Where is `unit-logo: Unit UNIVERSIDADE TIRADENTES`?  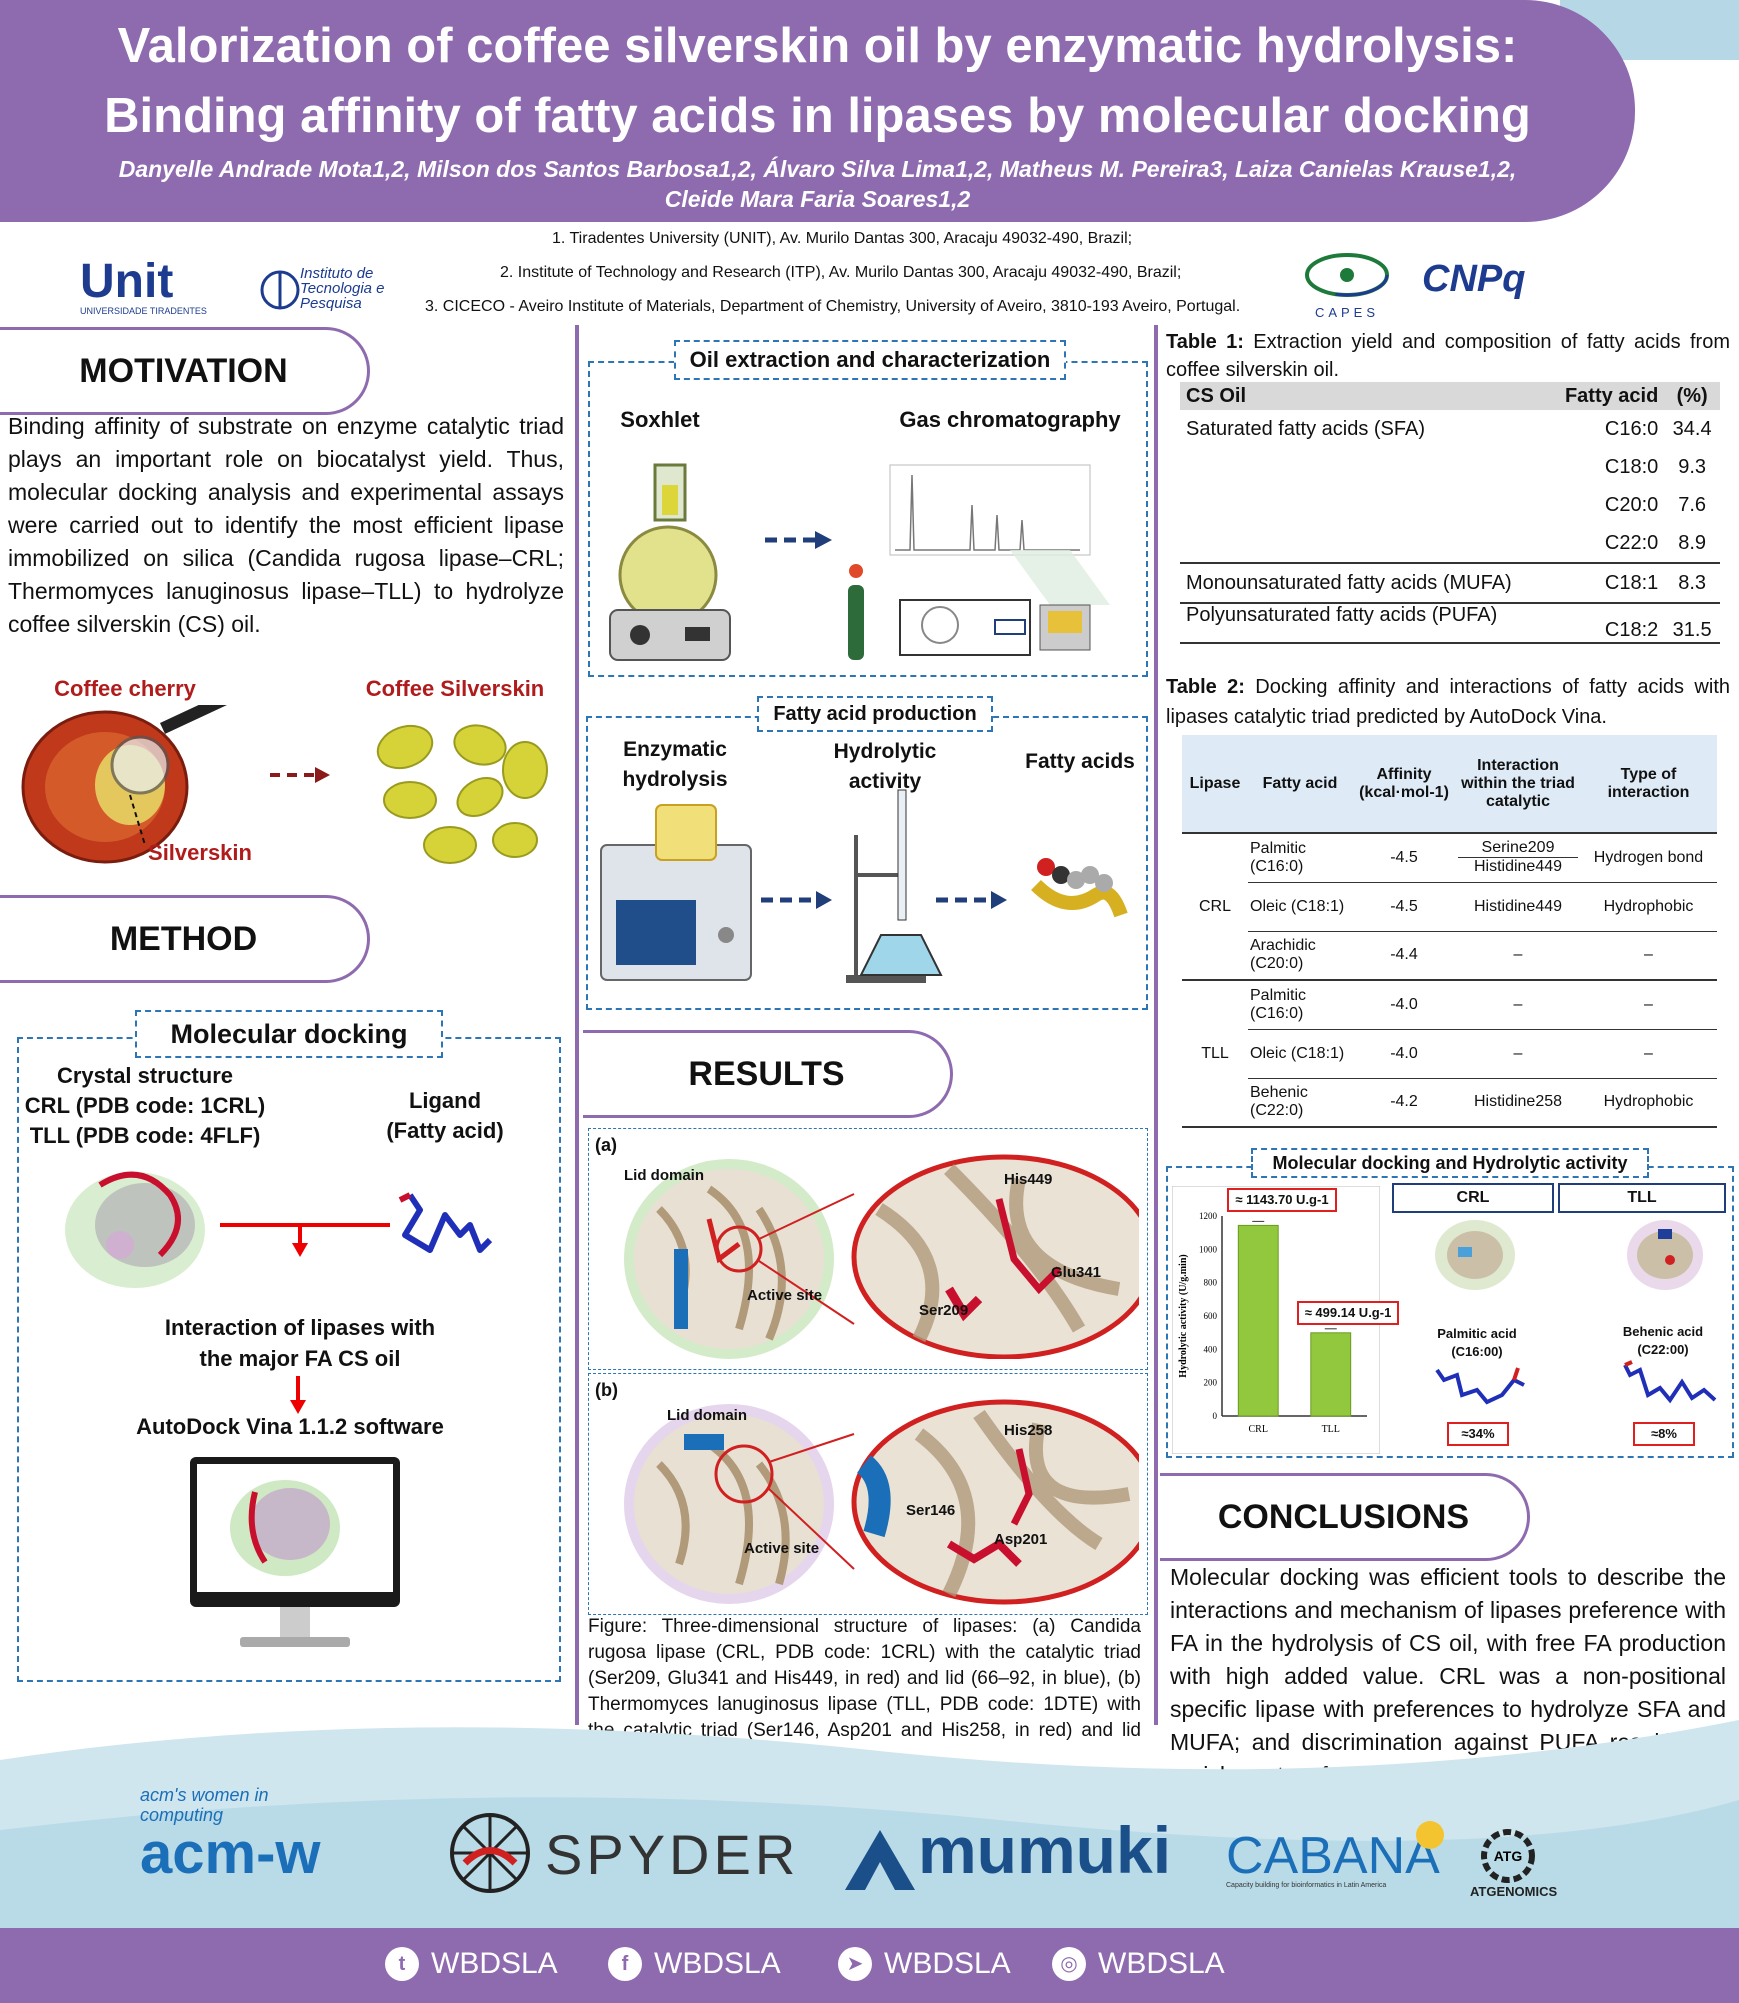
unit-logo: Unit UNIVERSIDADE TIRADENTES is located at coordinates (145, 287).